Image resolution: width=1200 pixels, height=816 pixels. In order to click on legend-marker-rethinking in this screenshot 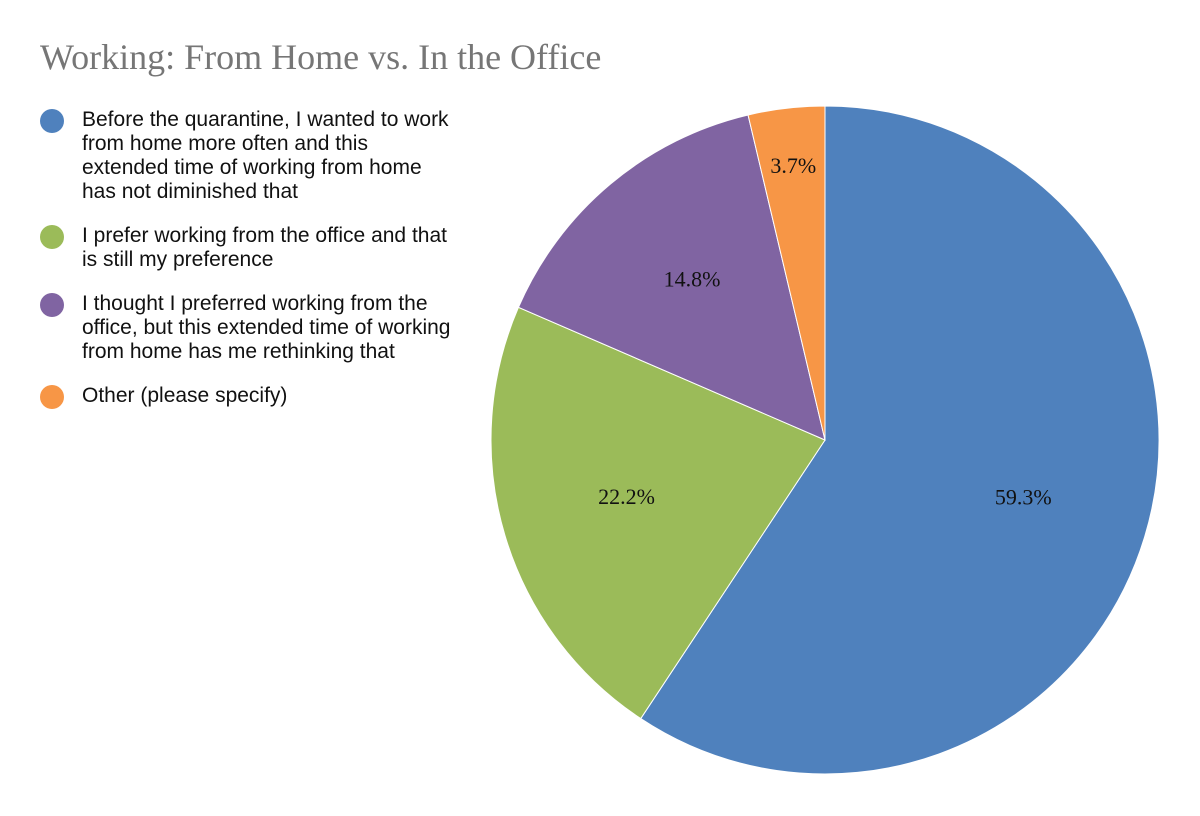, I will do `click(52, 305)`.